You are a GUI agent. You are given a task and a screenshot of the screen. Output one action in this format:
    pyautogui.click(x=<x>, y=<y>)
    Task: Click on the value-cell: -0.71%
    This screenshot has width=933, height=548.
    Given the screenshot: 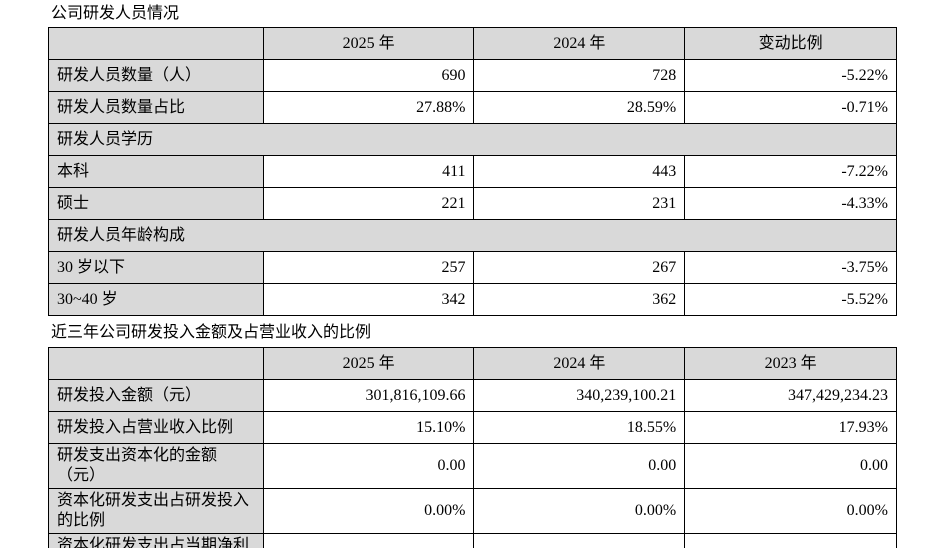 What is the action you would take?
    pyautogui.click(x=790, y=107)
    